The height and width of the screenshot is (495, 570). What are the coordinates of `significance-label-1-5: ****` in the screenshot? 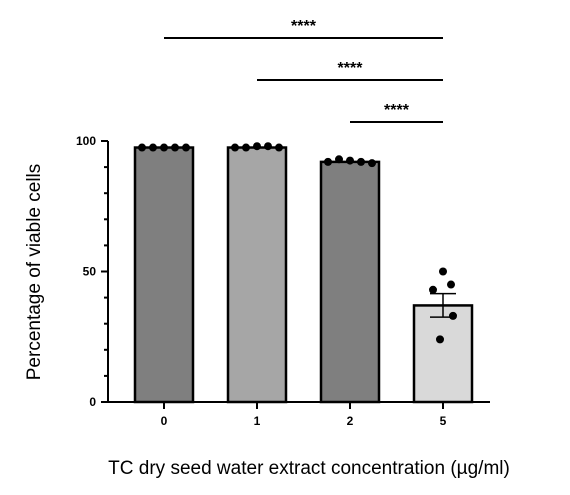 It's located at (351, 68).